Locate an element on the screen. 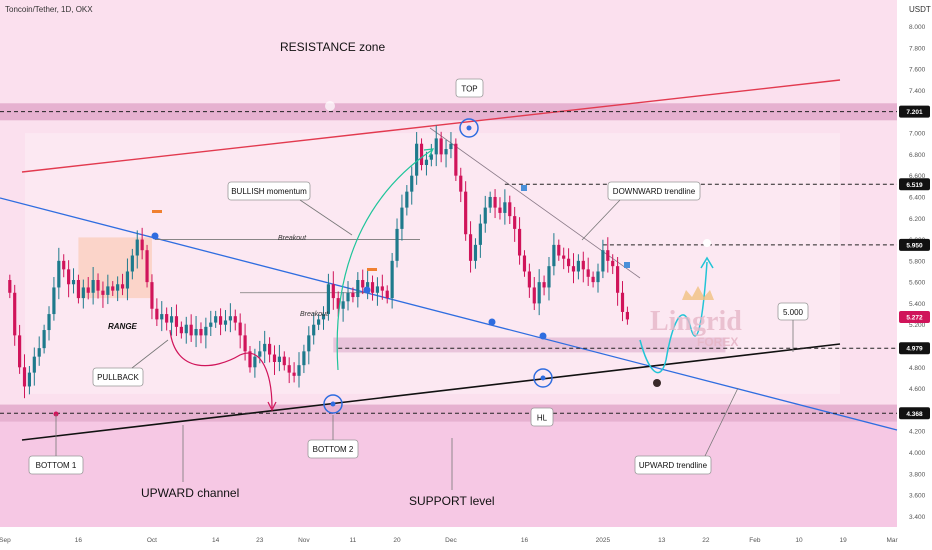 This screenshot has width=932, height=550. time-tick-label: 11 is located at coordinates (353, 540).